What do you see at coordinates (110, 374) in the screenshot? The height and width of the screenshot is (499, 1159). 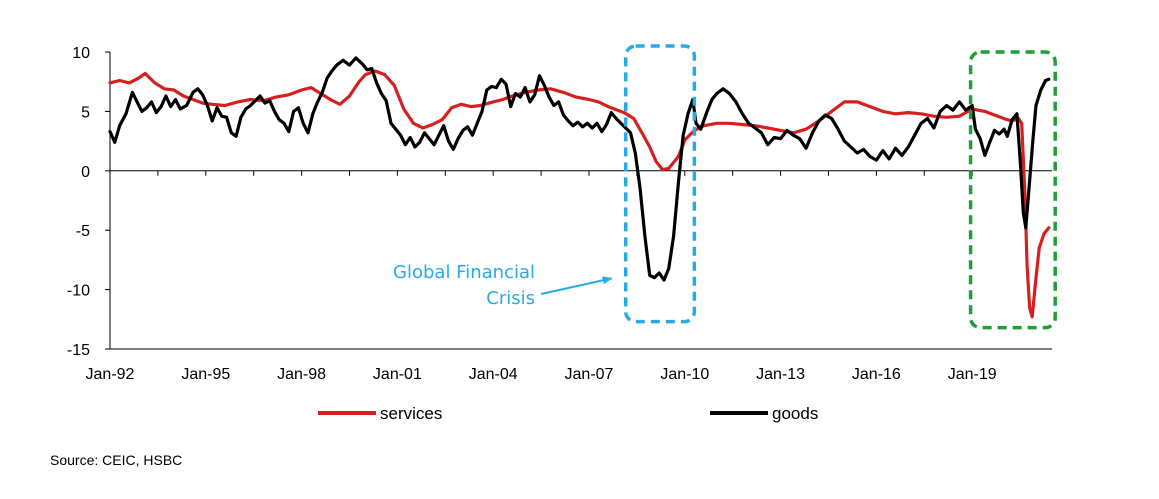 I see `x-tick-label: Jan-92` at bounding box center [110, 374].